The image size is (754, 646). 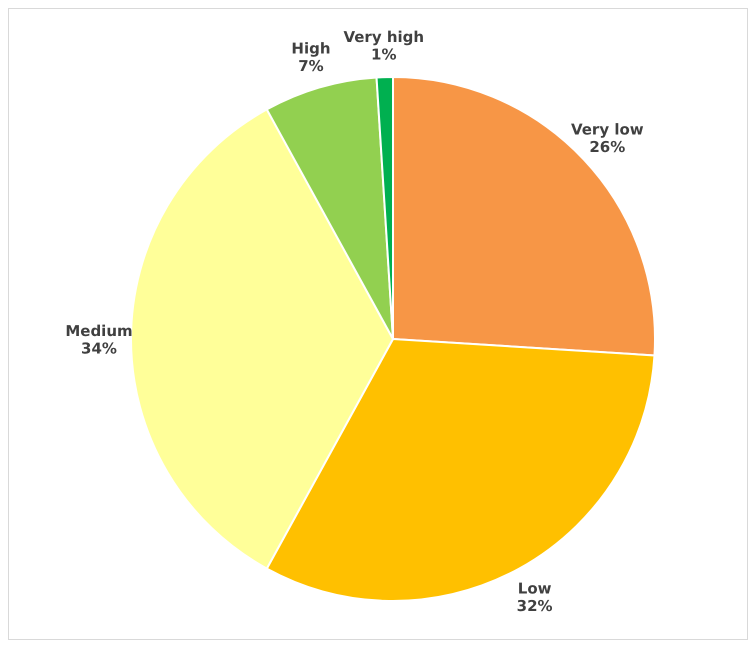 What do you see at coordinates (99, 348) in the screenshot?
I see `data-label: 34%` at bounding box center [99, 348].